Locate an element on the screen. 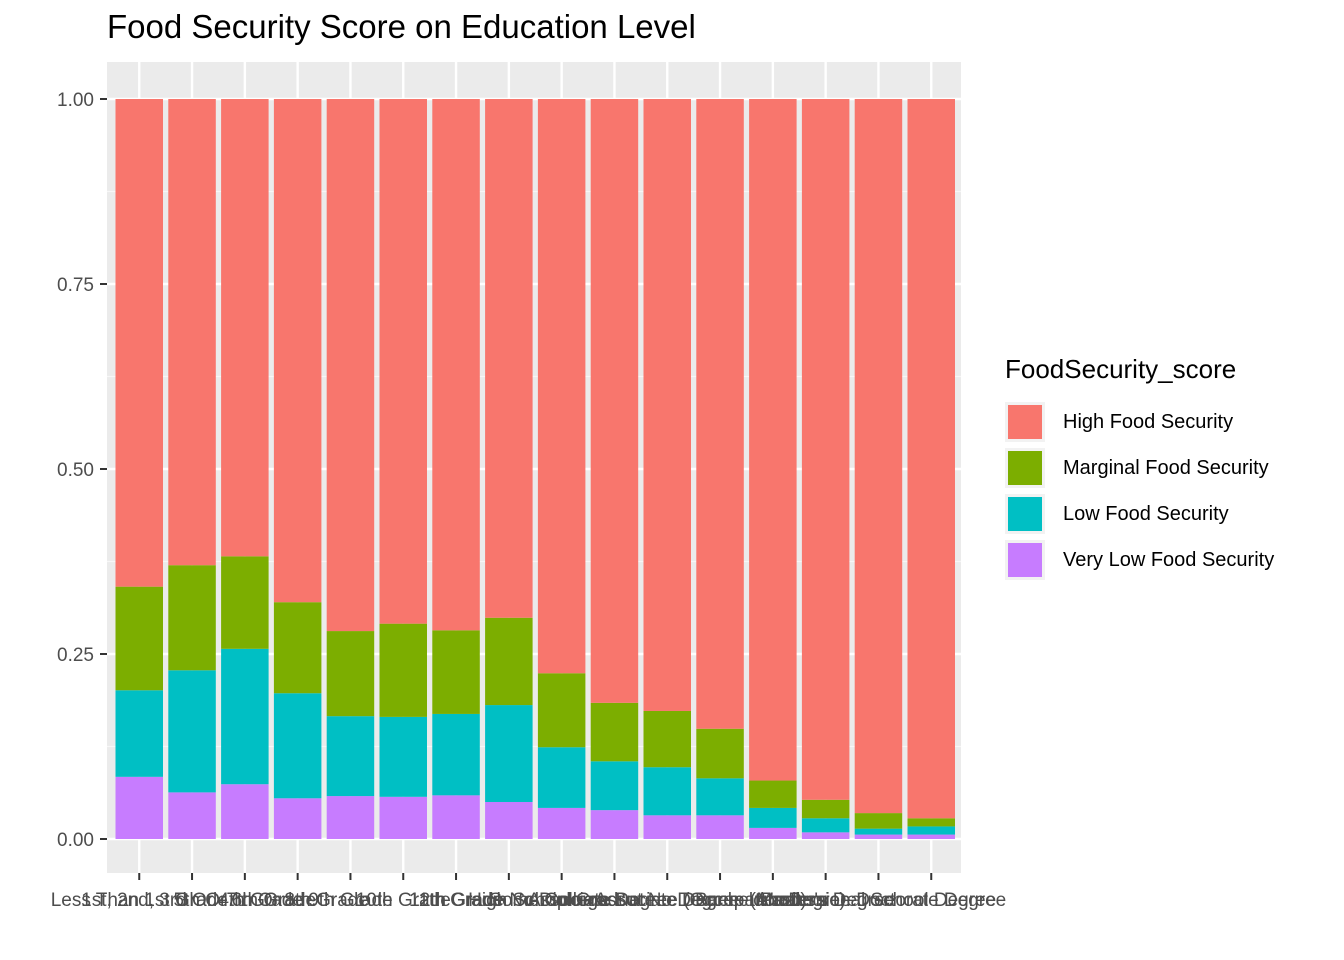 The height and width of the screenshot is (960, 1344). x-tick-label: 12th Grade No Diploma is located at coordinates (509, 900).